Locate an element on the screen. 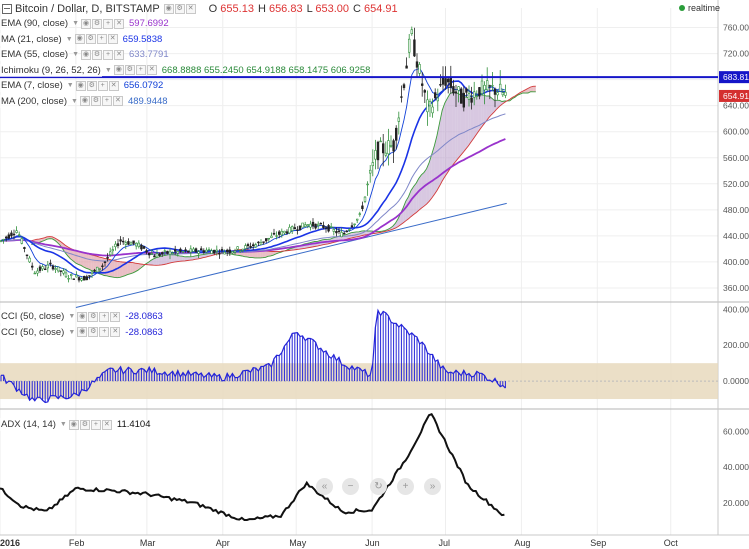  reset-chart-button: ↻ is located at coordinates (378, 486).